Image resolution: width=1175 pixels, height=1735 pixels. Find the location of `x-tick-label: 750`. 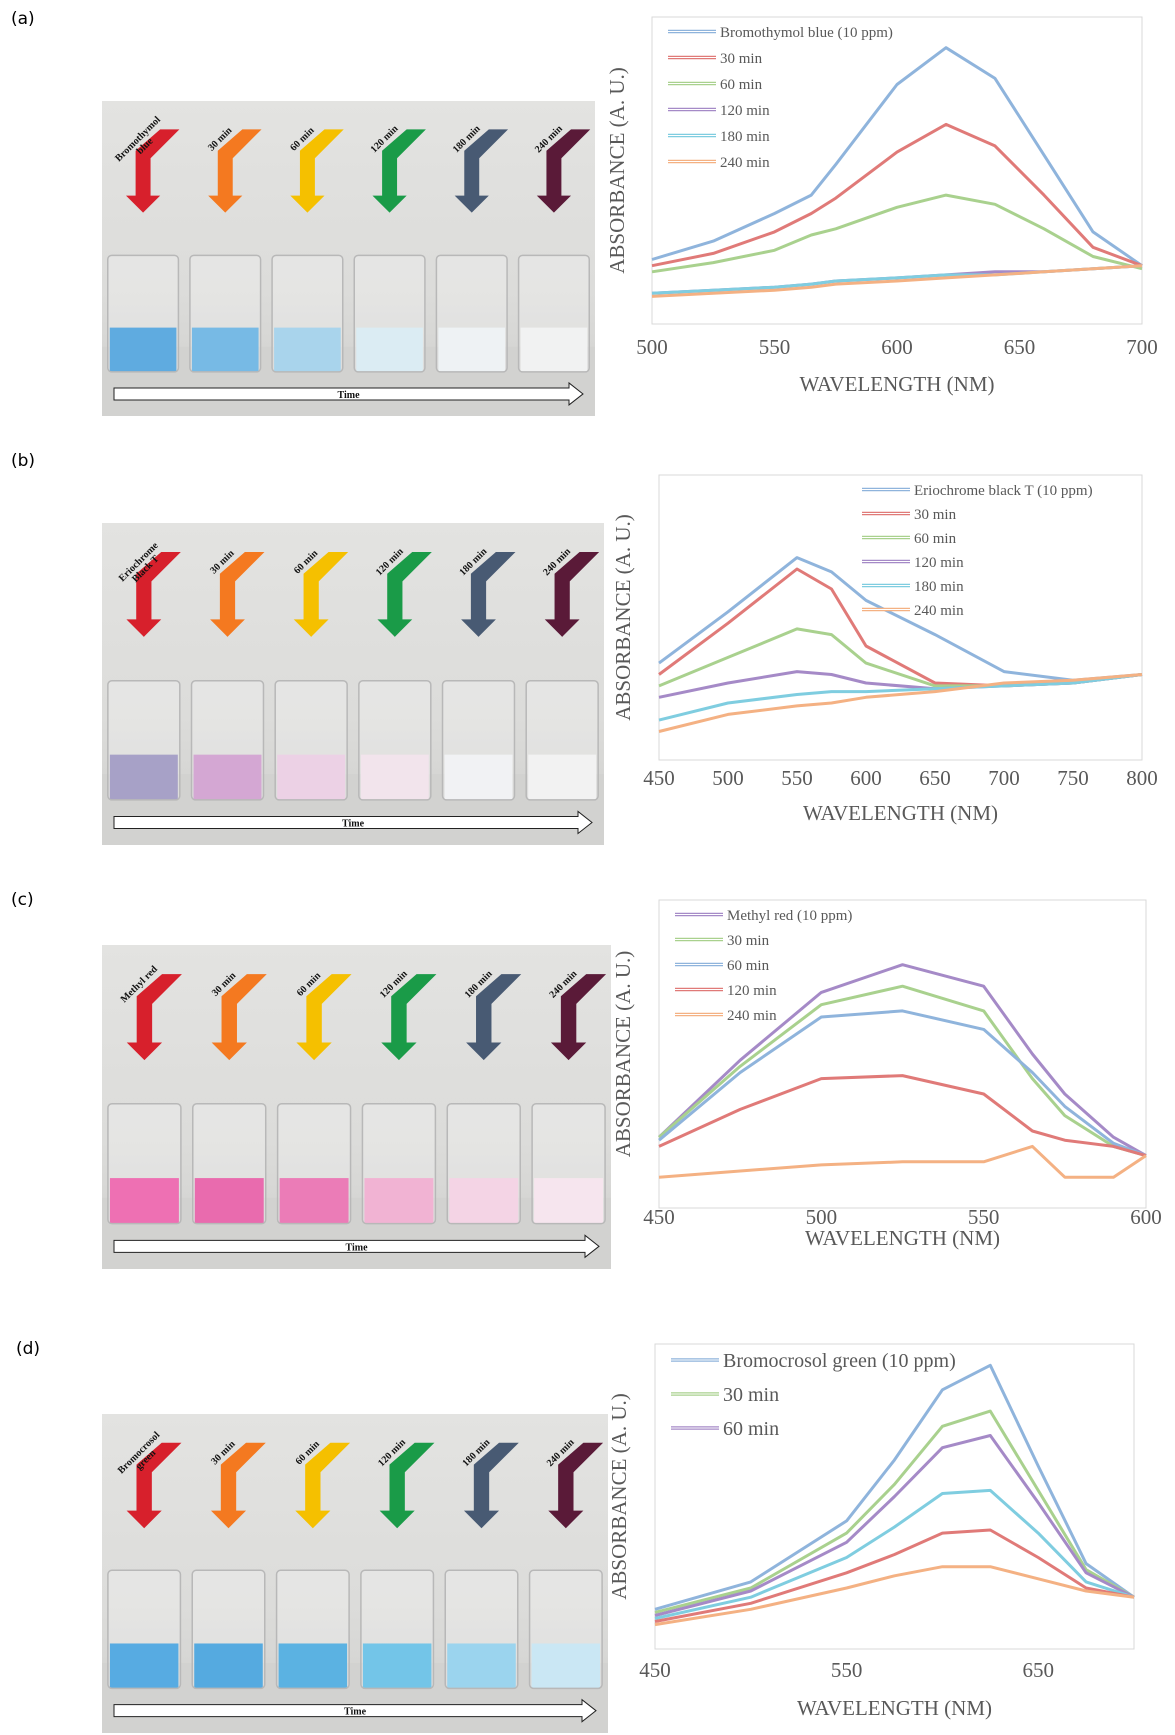

x-tick-label: 750 is located at coordinates (1073, 778).